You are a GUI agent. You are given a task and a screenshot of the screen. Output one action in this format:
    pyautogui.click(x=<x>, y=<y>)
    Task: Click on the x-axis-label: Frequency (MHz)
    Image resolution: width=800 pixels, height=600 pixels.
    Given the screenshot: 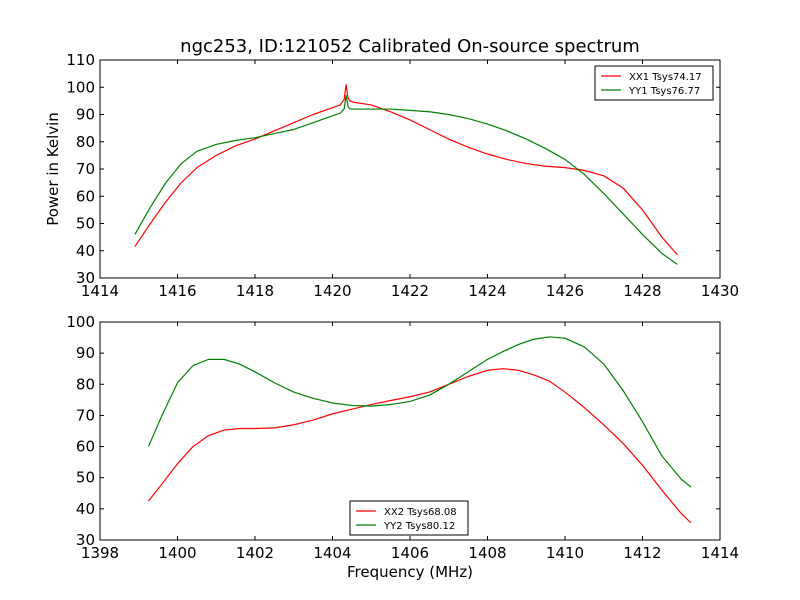 What is the action you would take?
    pyautogui.click(x=410, y=572)
    